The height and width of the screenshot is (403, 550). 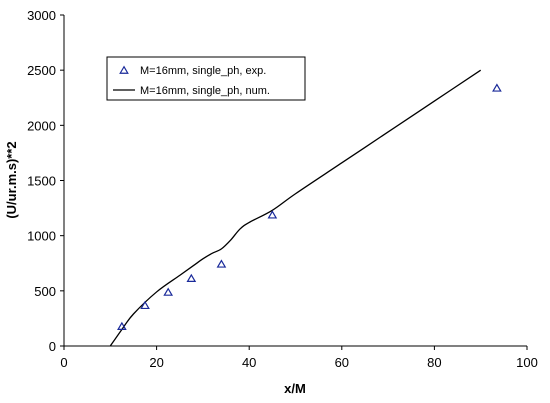 What do you see at coordinates (527, 362) in the screenshot?
I see `x-tick-label: 100` at bounding box center [527, 362].